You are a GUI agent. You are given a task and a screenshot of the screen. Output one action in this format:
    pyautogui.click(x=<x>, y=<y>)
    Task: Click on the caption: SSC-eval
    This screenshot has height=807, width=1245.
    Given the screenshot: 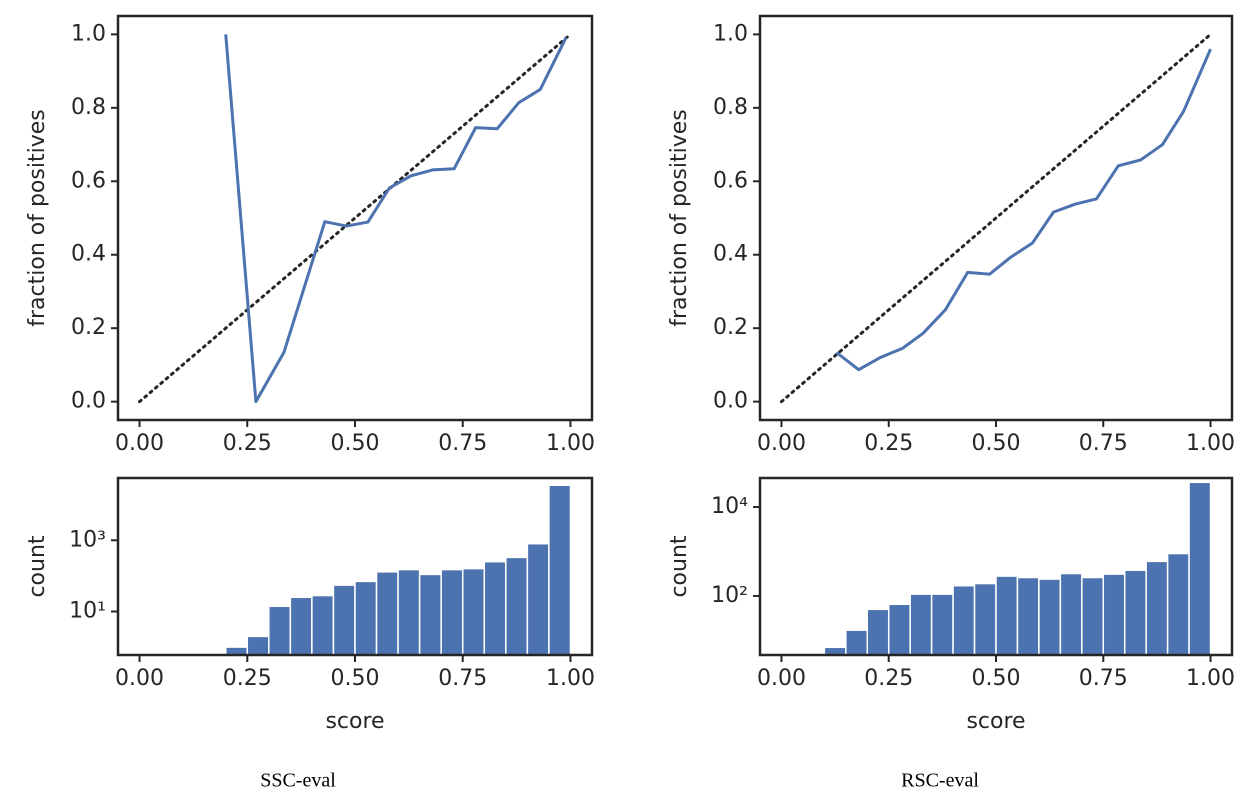 What is the action you would take?
    pyautogui.click(x=298, y=781)
    